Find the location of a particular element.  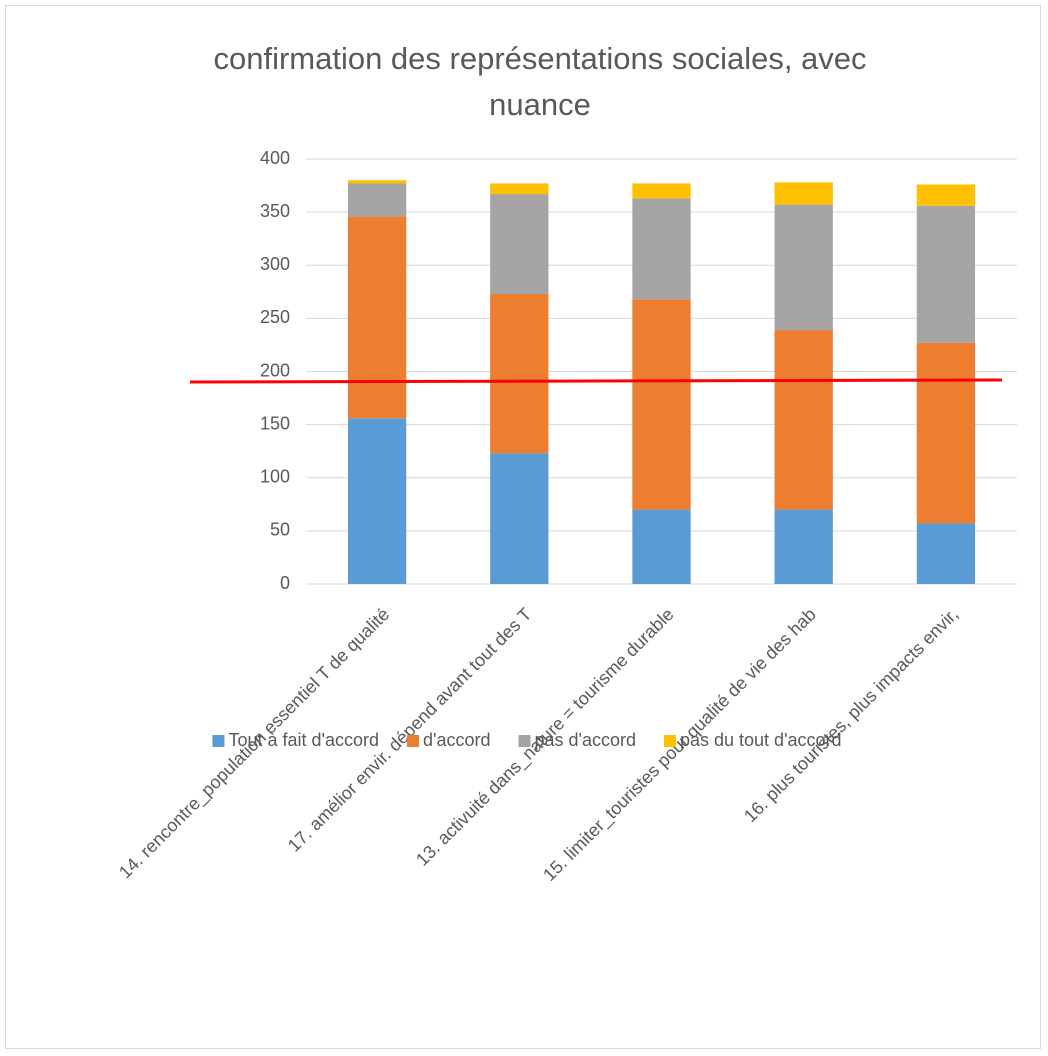

y-tick-label: 400 is located at coordinates (275, 158).